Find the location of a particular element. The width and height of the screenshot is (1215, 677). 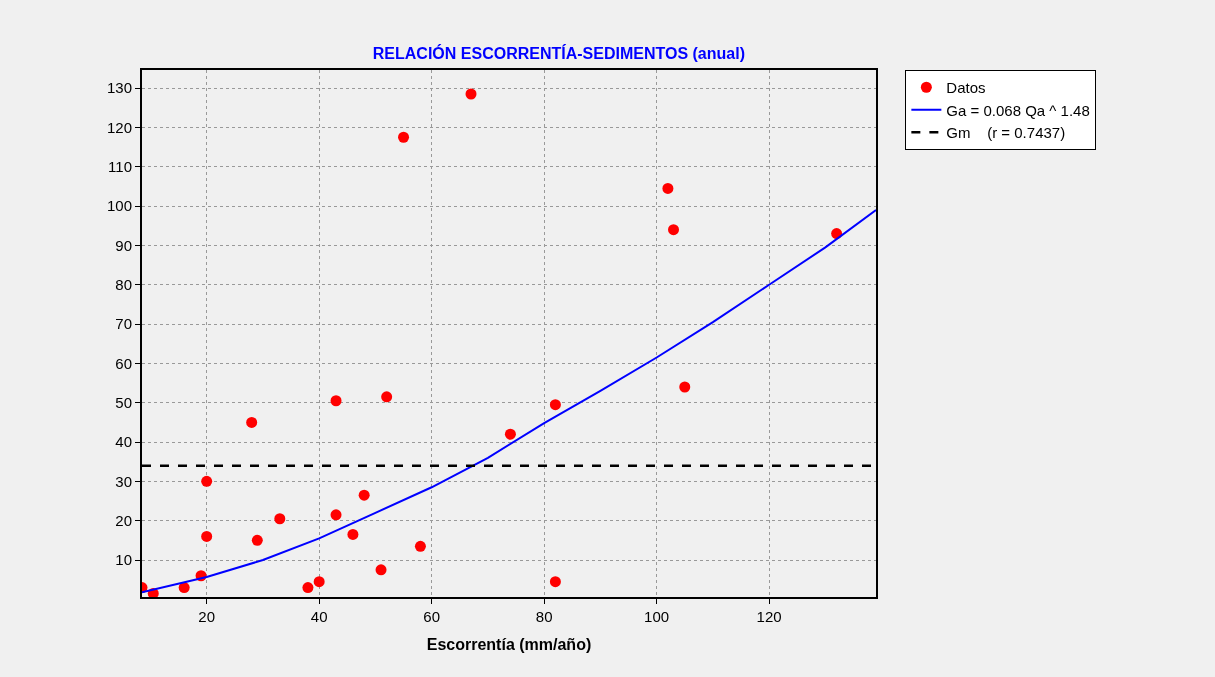

y-tick-label: 30 is located at coordinates (123, 481).